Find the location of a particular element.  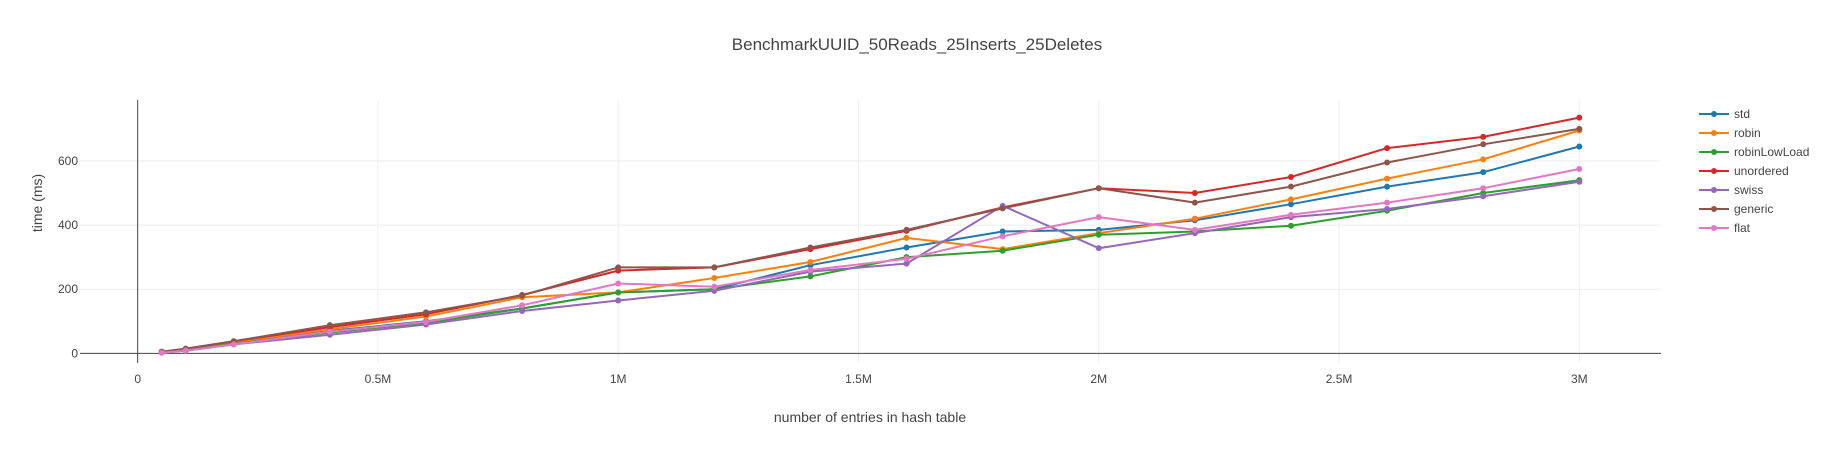

legend-marker-swiss is located at coordinates (1714, 190).